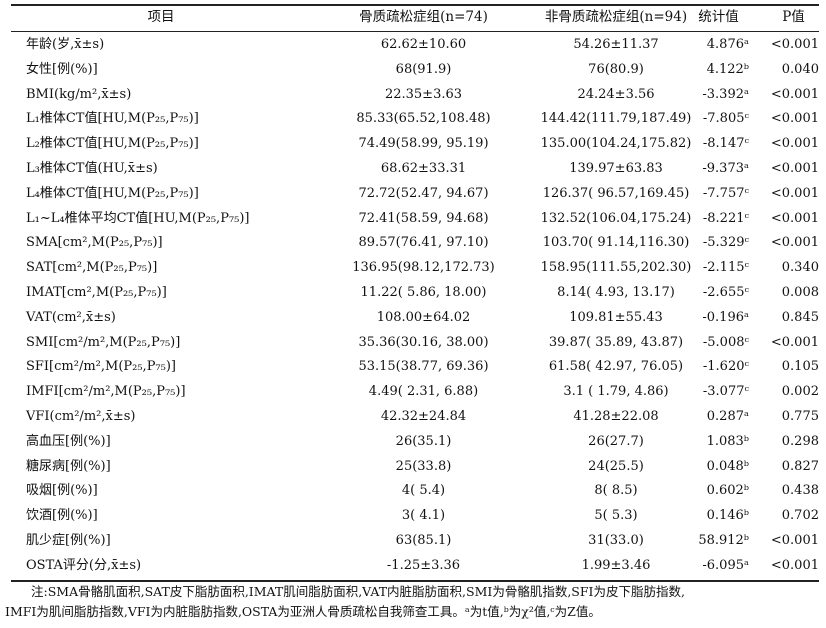 The width and height of the screenshot is (826, 628). Describe the element at coordinates (727, 441) in the screenshot. I see `row-statistic: 1.083ᵇ` at that location.